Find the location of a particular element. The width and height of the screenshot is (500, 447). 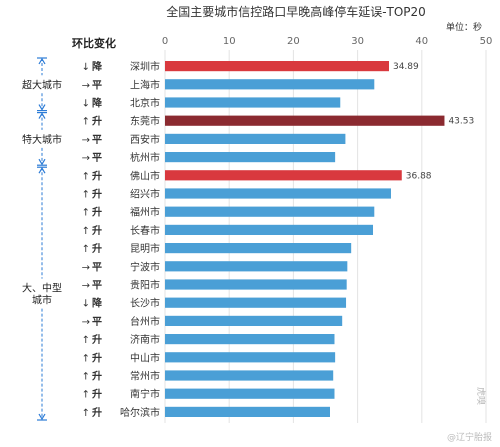

category-label: 贵阳市 is located at coordinates (145, 285).